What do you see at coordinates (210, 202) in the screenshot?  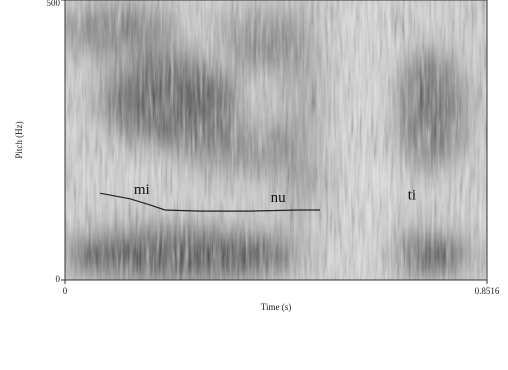 I see `pitch-contour` at bounding box center [210, 202].